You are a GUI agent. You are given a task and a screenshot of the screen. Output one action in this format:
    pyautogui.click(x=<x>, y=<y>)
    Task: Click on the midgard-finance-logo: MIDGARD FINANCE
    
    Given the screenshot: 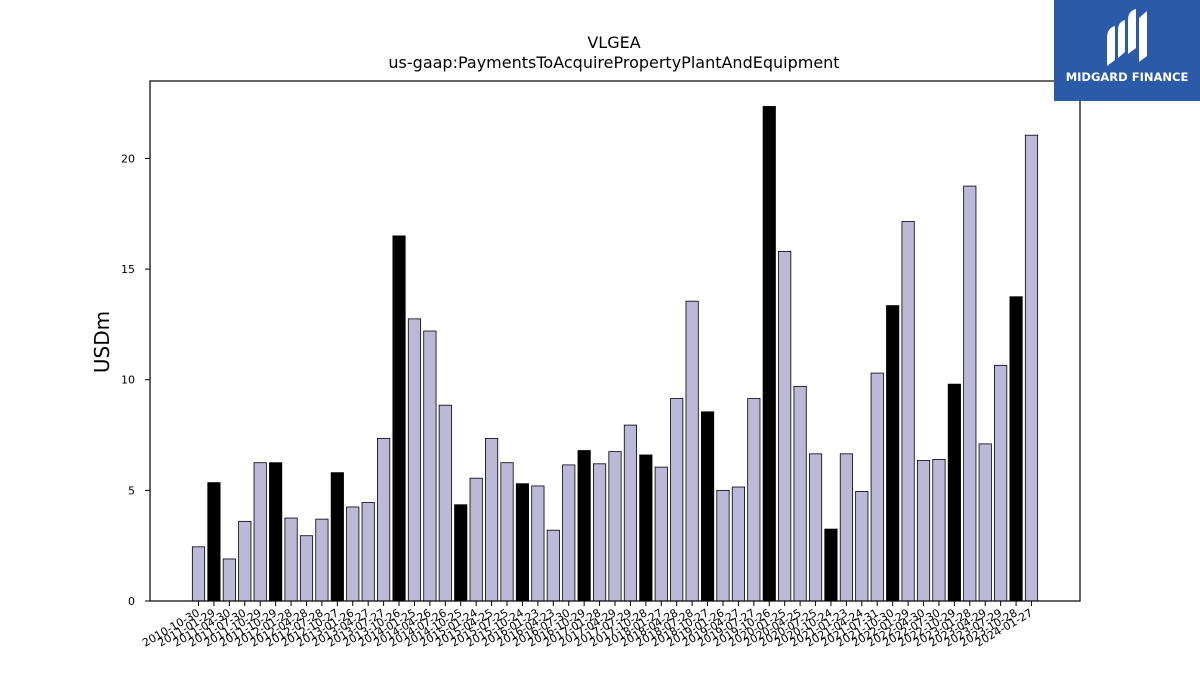 What is the action you would take?
    pyautogui.click(x=1127, y=50)
    